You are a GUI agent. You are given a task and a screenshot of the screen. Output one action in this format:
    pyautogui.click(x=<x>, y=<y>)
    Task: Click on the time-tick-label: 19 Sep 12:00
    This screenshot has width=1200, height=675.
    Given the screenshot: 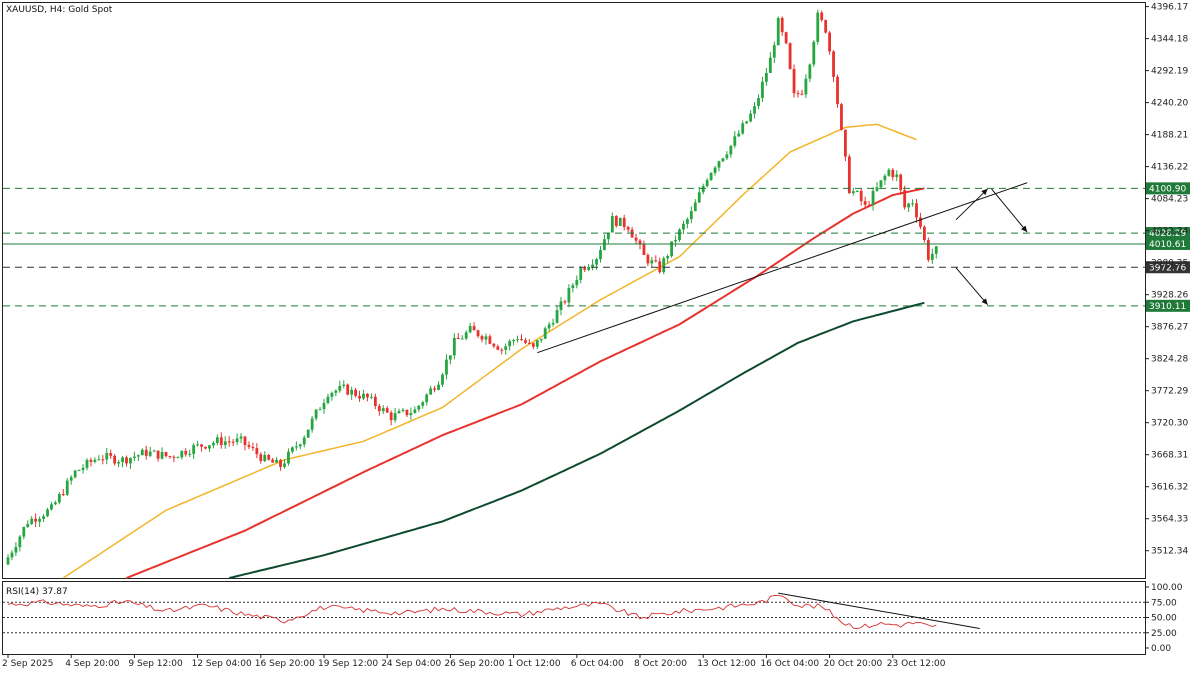 What is the action you would take?
    pyautogui.click(x=348, y=664)
    